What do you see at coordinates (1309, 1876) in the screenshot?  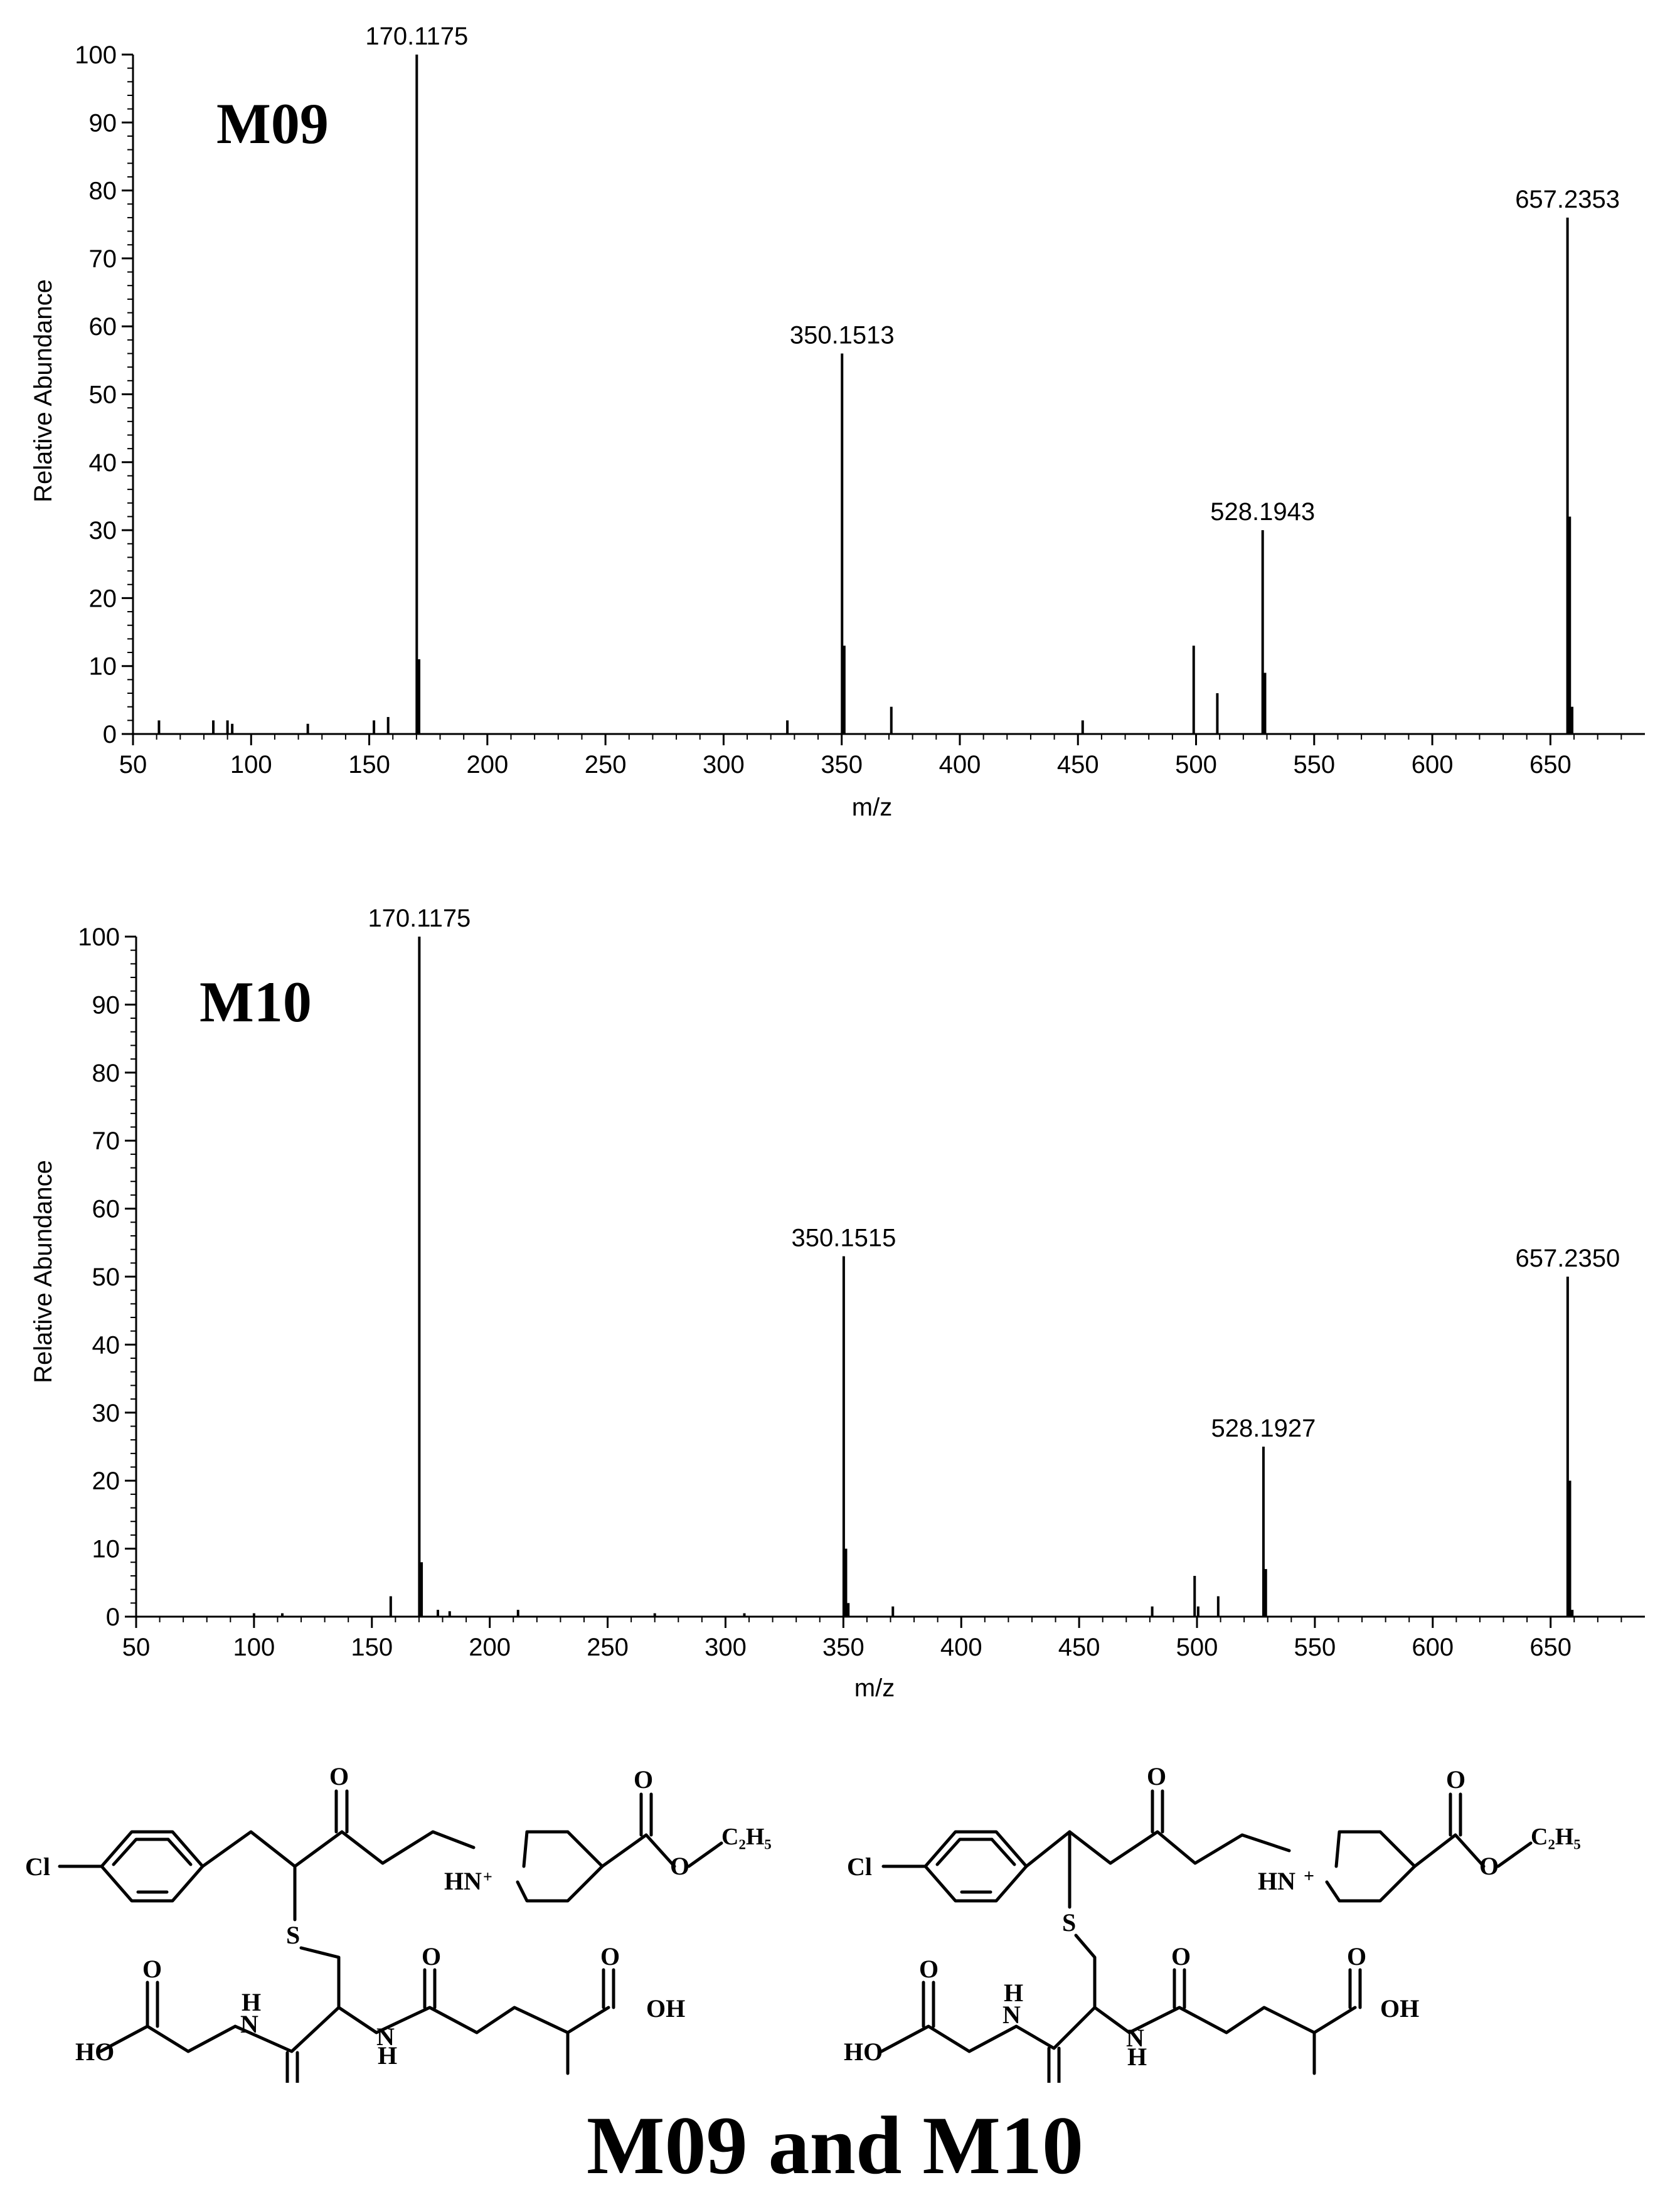 I see `plus-sign: +` at bounding box center [1309, 1876].